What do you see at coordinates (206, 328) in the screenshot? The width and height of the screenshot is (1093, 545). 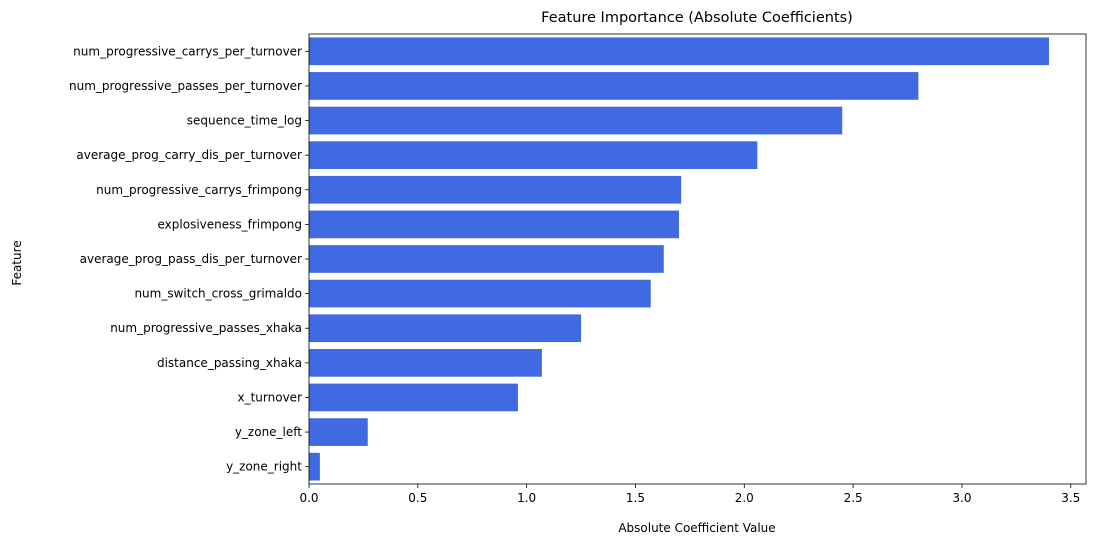 I see `y-tick-label: num_progressive_passes_xhaka` at bounding box center [206, 328].